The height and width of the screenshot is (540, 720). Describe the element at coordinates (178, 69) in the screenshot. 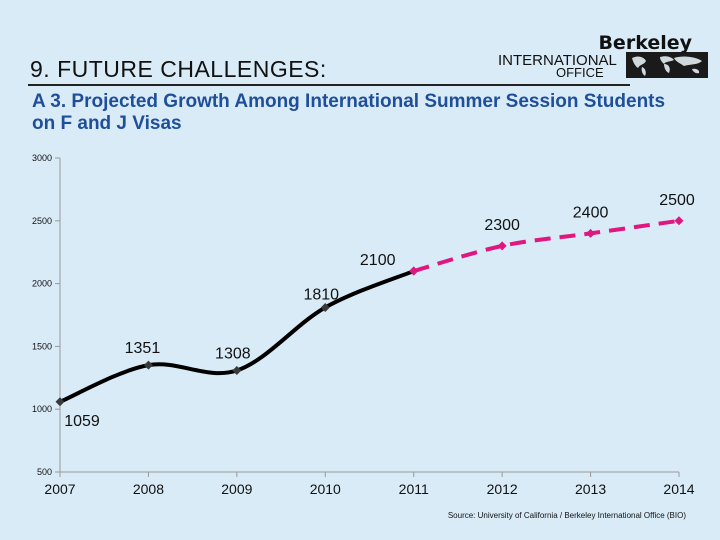

I see `slide-title: 9. FUTURE CHALLENGES:` at that location.